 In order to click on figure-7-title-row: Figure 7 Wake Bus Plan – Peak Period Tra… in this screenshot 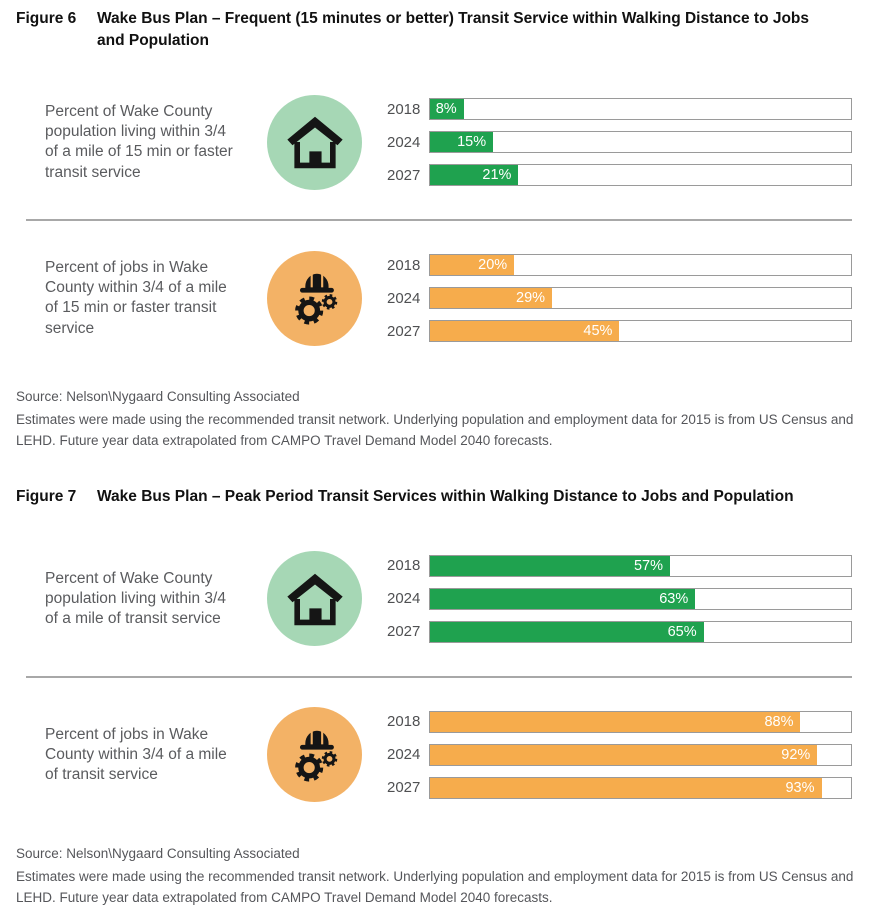, I will do `click(440, 480)`.